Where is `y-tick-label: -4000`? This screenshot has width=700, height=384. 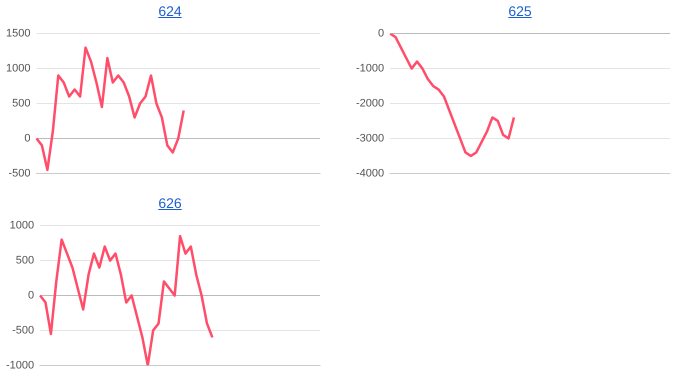
y-tick-label: -4000 is located at coordinates (370, 173).